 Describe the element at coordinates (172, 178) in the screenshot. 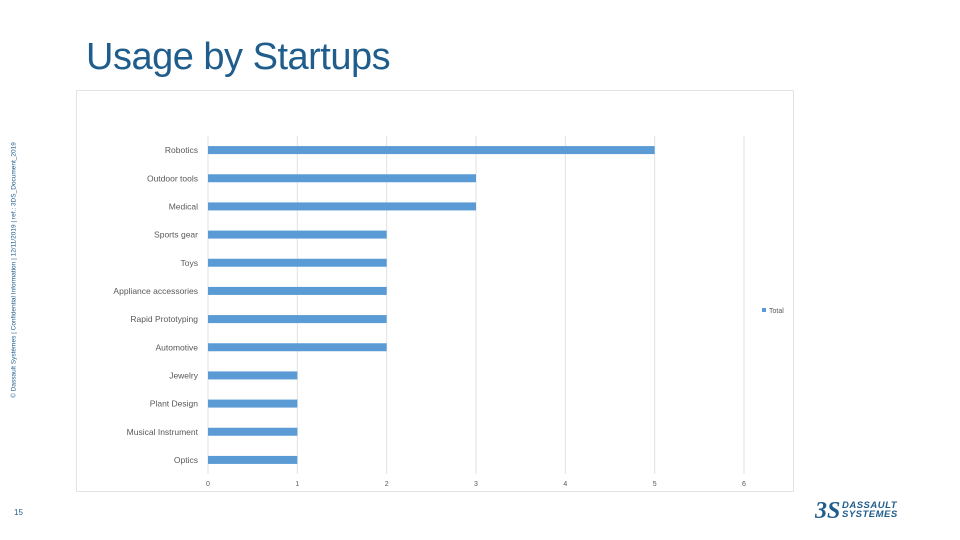

I see `category-label: Outdoor tools` at that location.